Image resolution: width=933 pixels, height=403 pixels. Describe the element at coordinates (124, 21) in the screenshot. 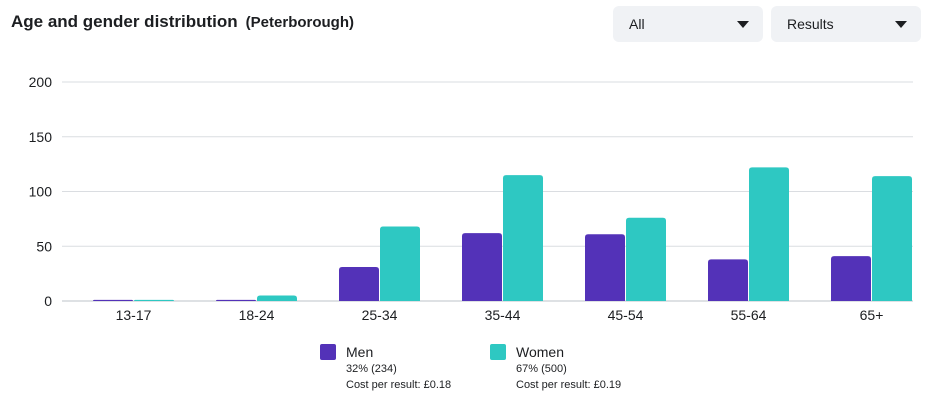

I see `page-title: Age and gender distribution` at that location.